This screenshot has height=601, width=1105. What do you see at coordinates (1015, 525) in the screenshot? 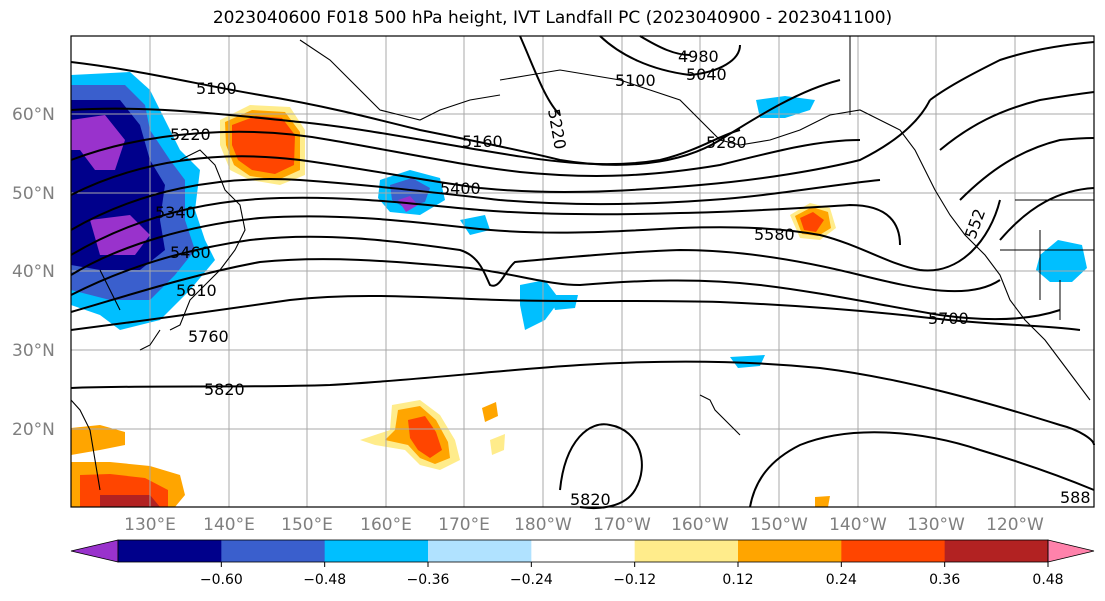
I see `lon-label: 120°W` at bounding box center [1015, 525].